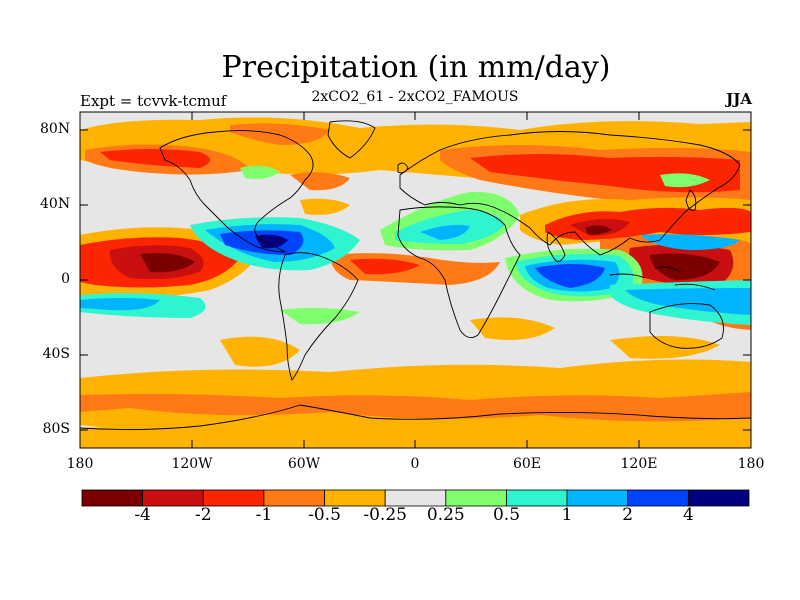 Image resolution: width=800 pixels, height=600 pixels. What do you see at coordinates (415, 434) in the screenshot?
I see `antarctic-coast-band` at bounding box center [415, 434].